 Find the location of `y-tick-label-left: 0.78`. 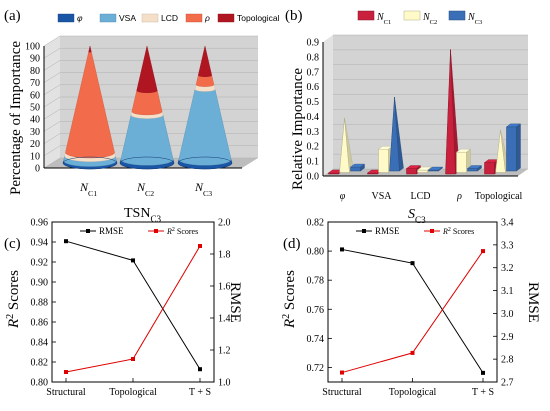

y-tick-label-left: 0.78 is located at coordinates (316, 281).